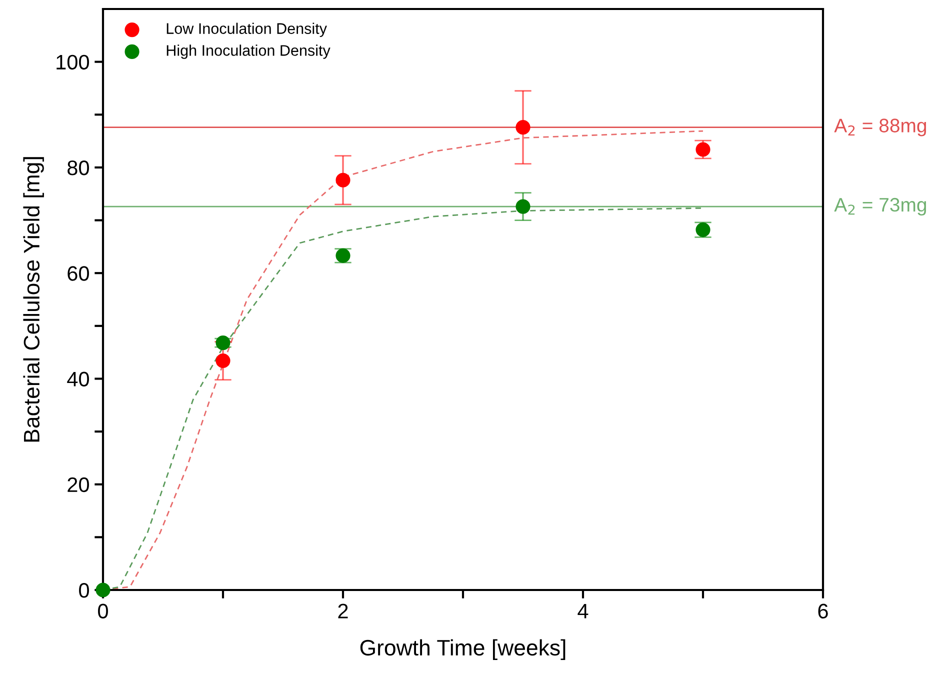 The height and width of the screenshot is (680, 938). What do you see at coordinates (583, 611) in the screenshot?
I see `x-tick-label: 4` at bounding box center [583, 611].